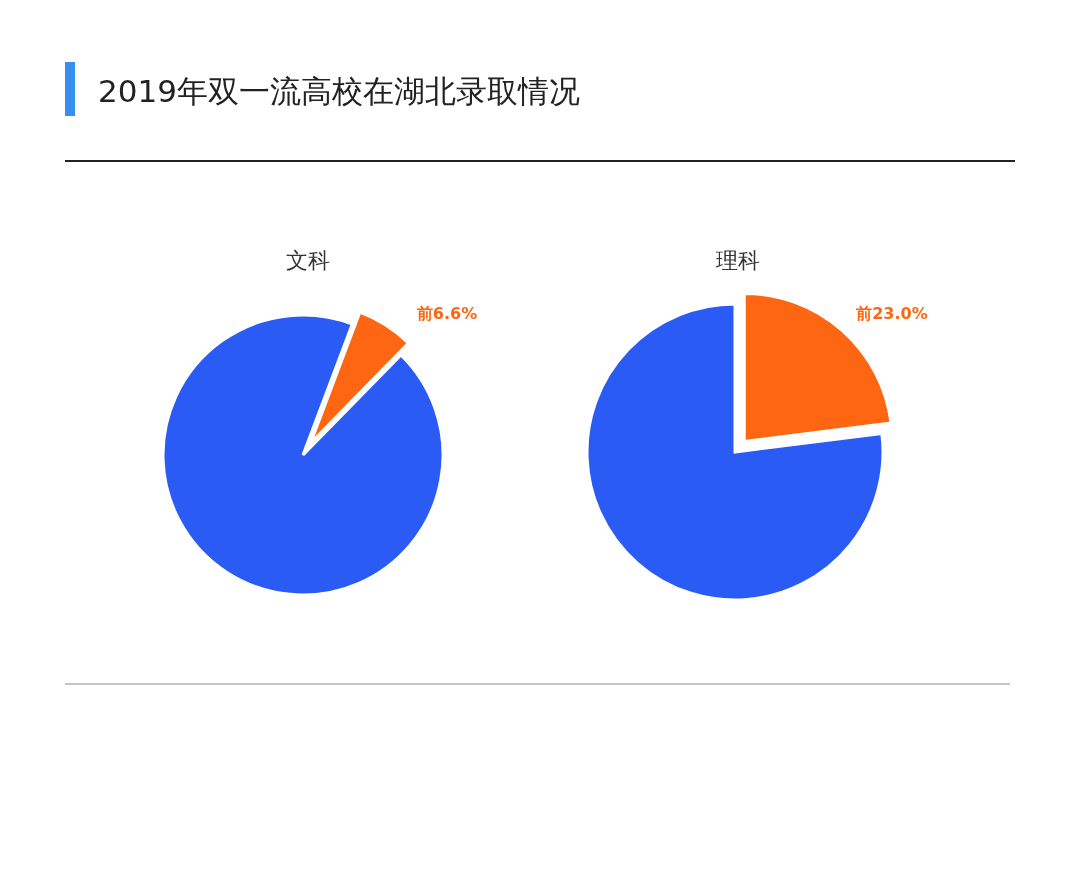  What do you see at coordinates (738, 260) in the screenshot?
I see `chart-title: 理科` at bounding box center [738, 260].